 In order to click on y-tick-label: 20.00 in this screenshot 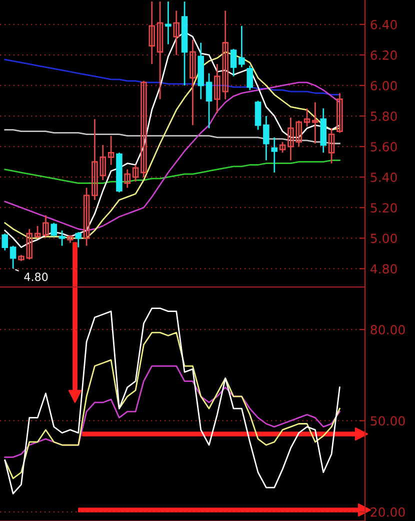, I will do `click(387, 512)`.